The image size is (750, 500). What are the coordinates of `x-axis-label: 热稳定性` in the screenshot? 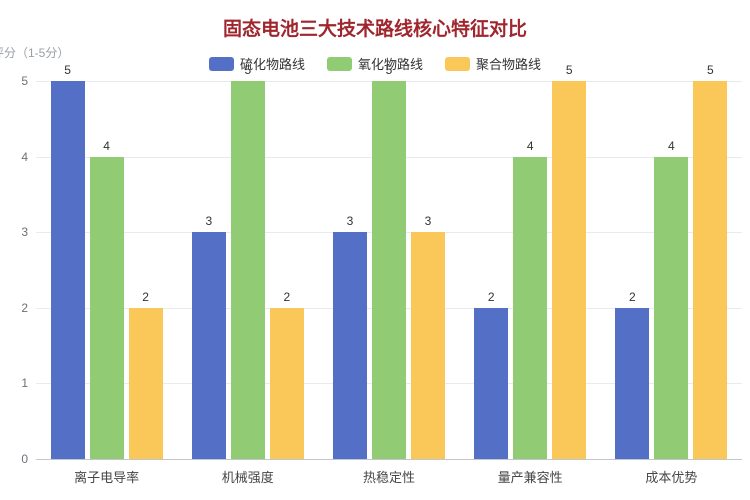 It's located at (388, 477).